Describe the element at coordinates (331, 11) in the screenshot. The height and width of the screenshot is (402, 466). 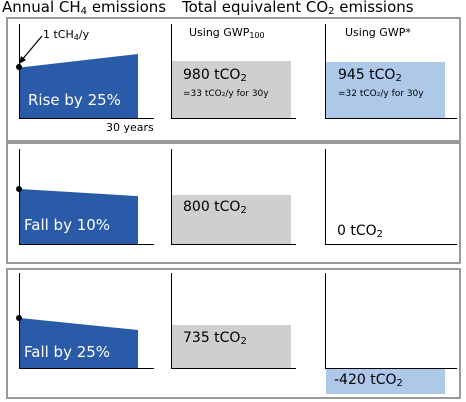
I see `total-header-sub: 2` at that location.